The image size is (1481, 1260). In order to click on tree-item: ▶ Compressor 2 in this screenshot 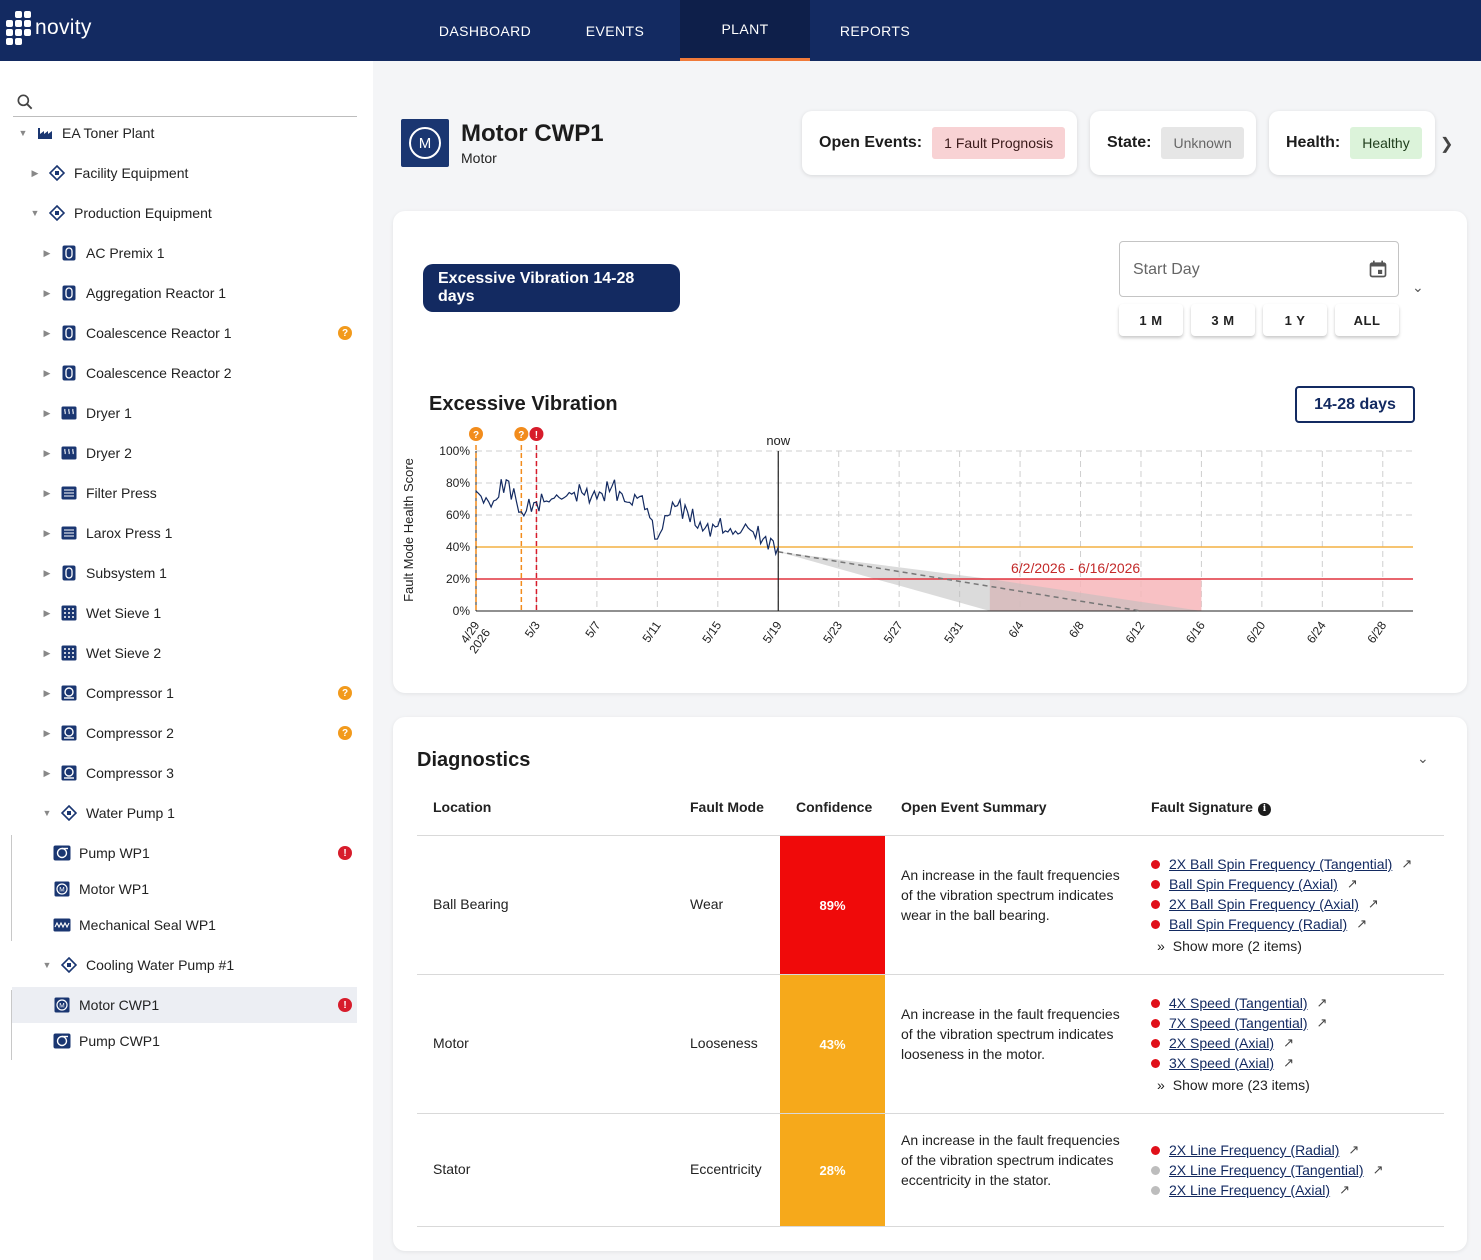, I will do `click(108, 733)`.